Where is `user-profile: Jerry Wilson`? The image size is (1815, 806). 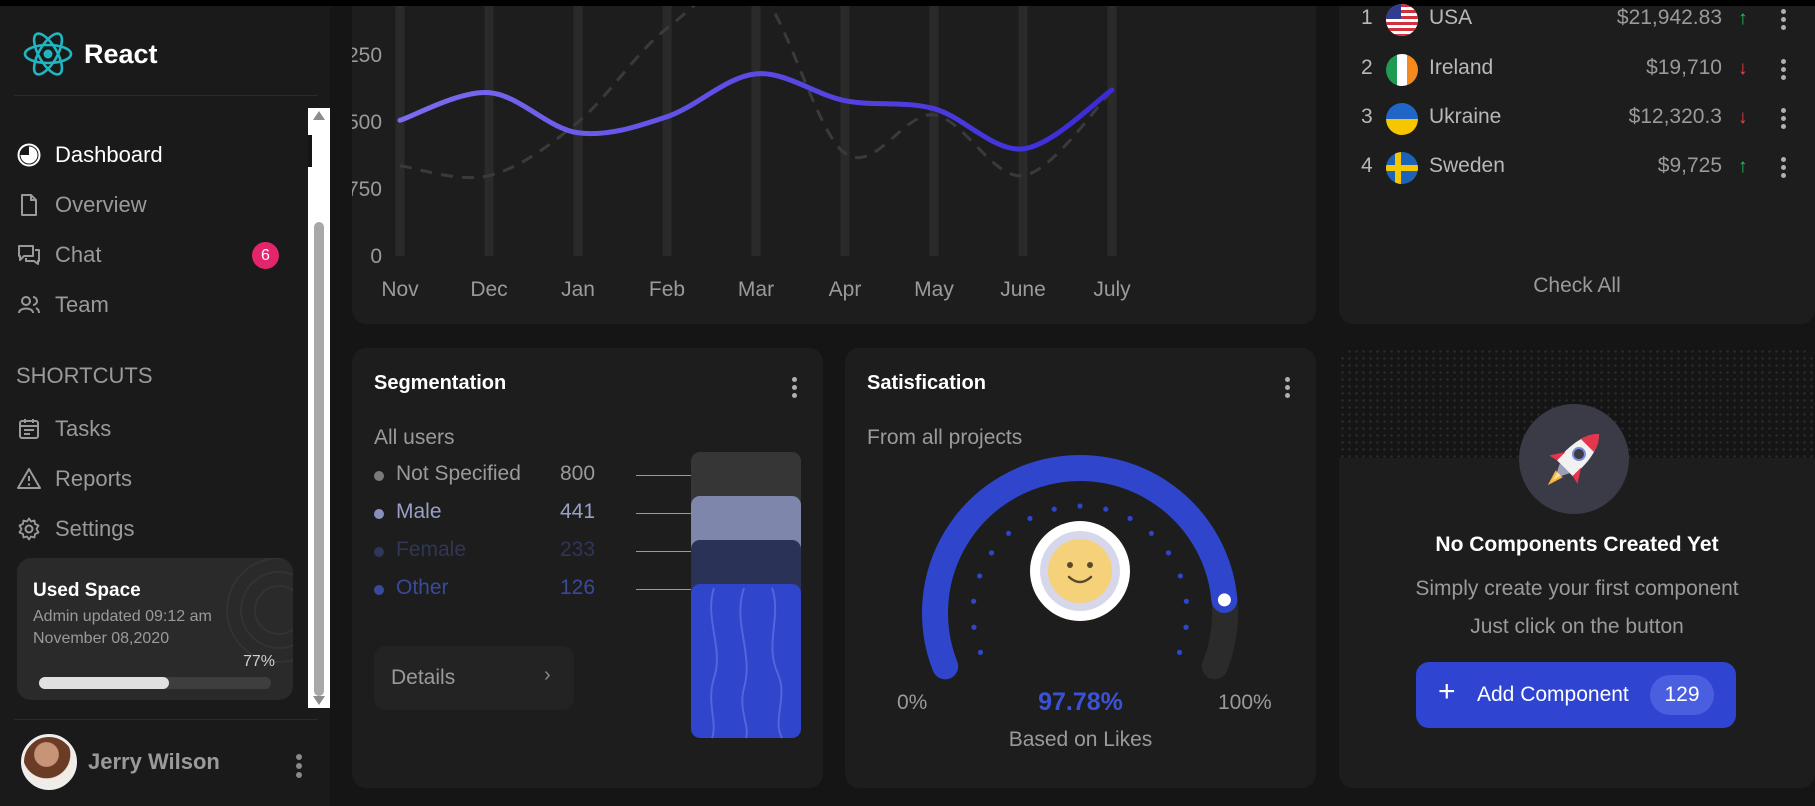 user-profile: Jerry Wilson is located at coordinates (120, 762).